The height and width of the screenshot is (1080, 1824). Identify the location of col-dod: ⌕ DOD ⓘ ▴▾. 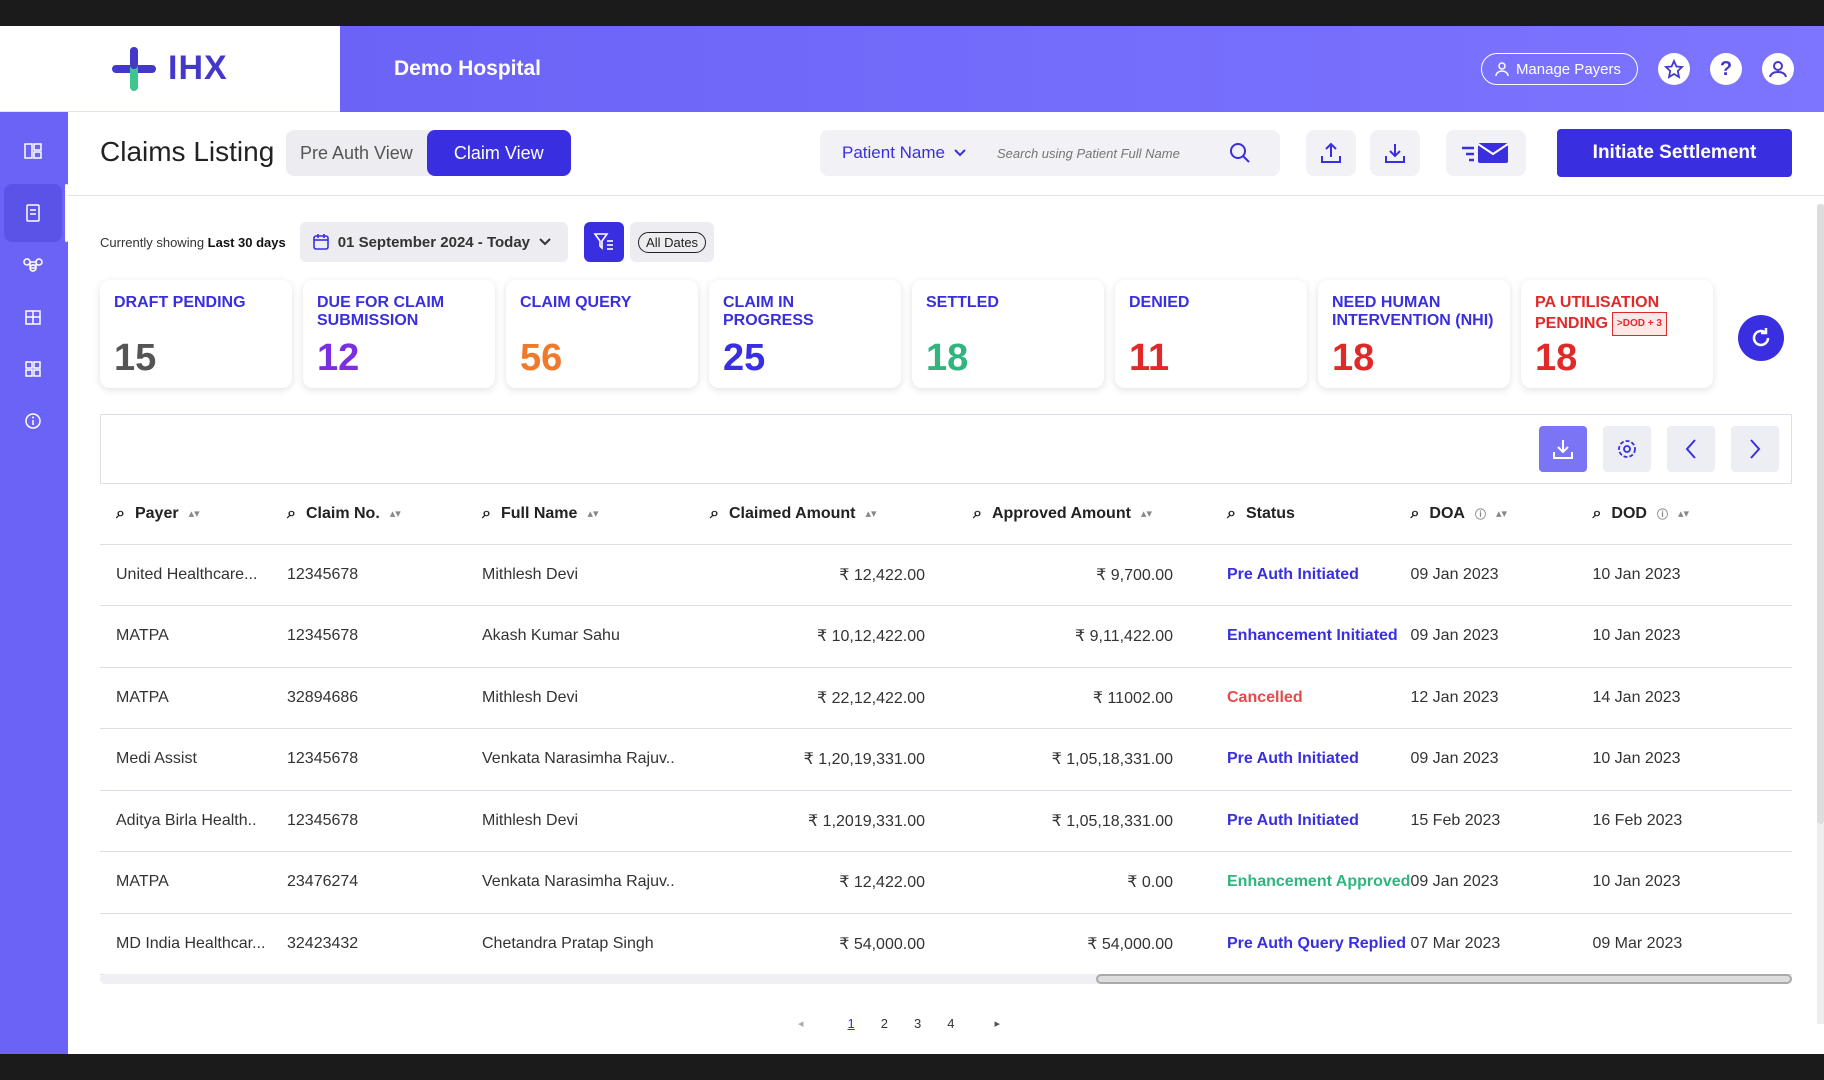
(1692, 514).